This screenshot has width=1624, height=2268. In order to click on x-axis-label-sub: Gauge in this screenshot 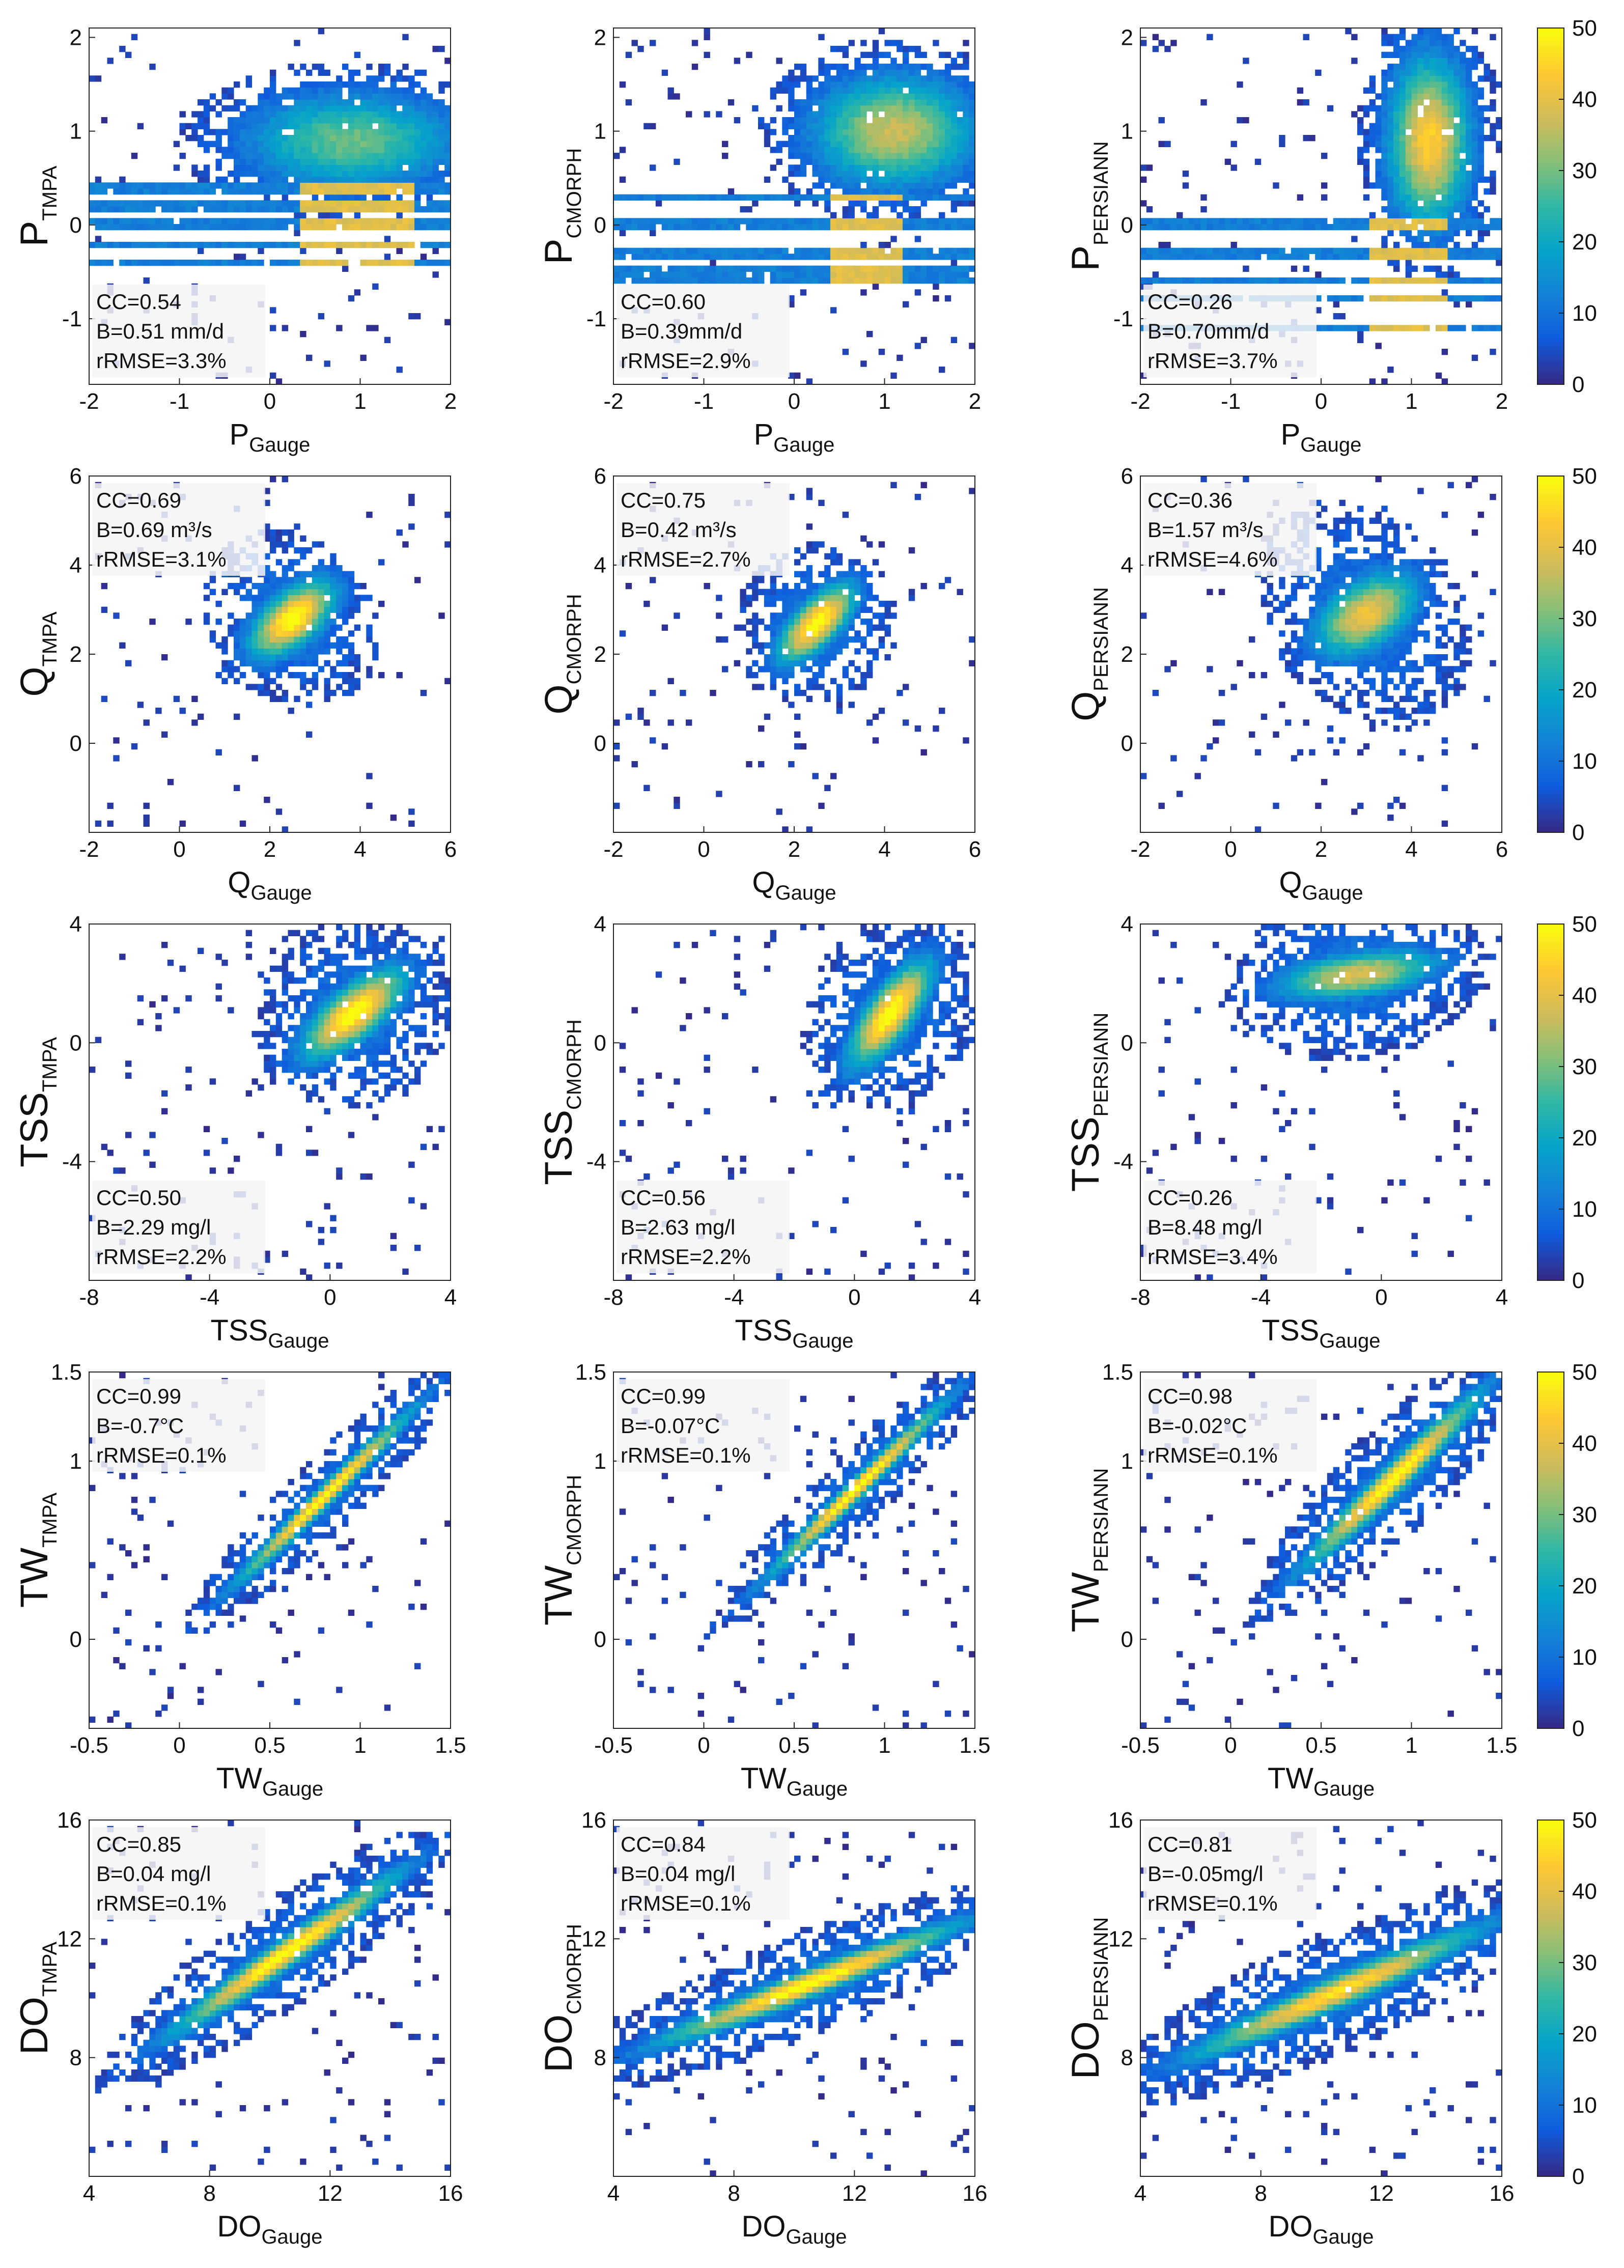, I will do `click(1330, 445)`.